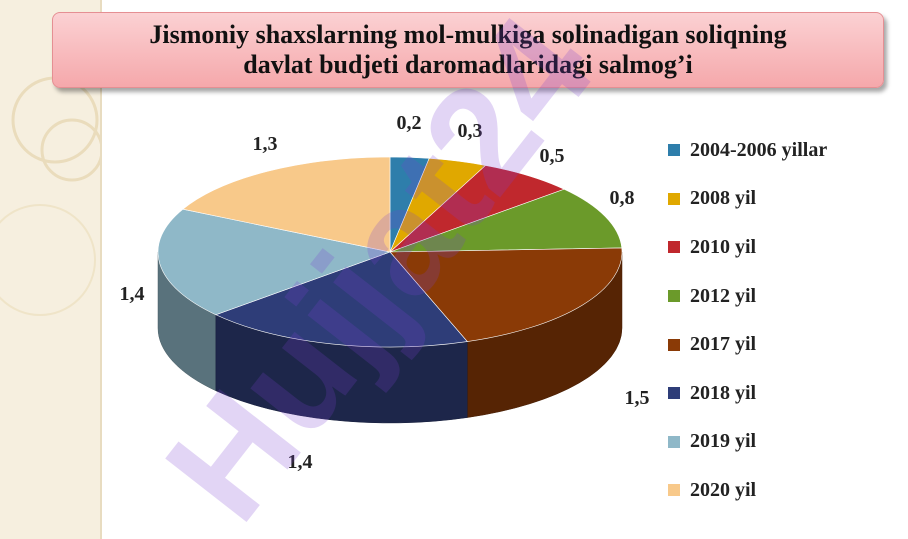 This screenshot has height=539, width=908. Describe the element at coordinates (723, 344) in the screenshot. I see `legend-label-4: 2017 yil` at that location.